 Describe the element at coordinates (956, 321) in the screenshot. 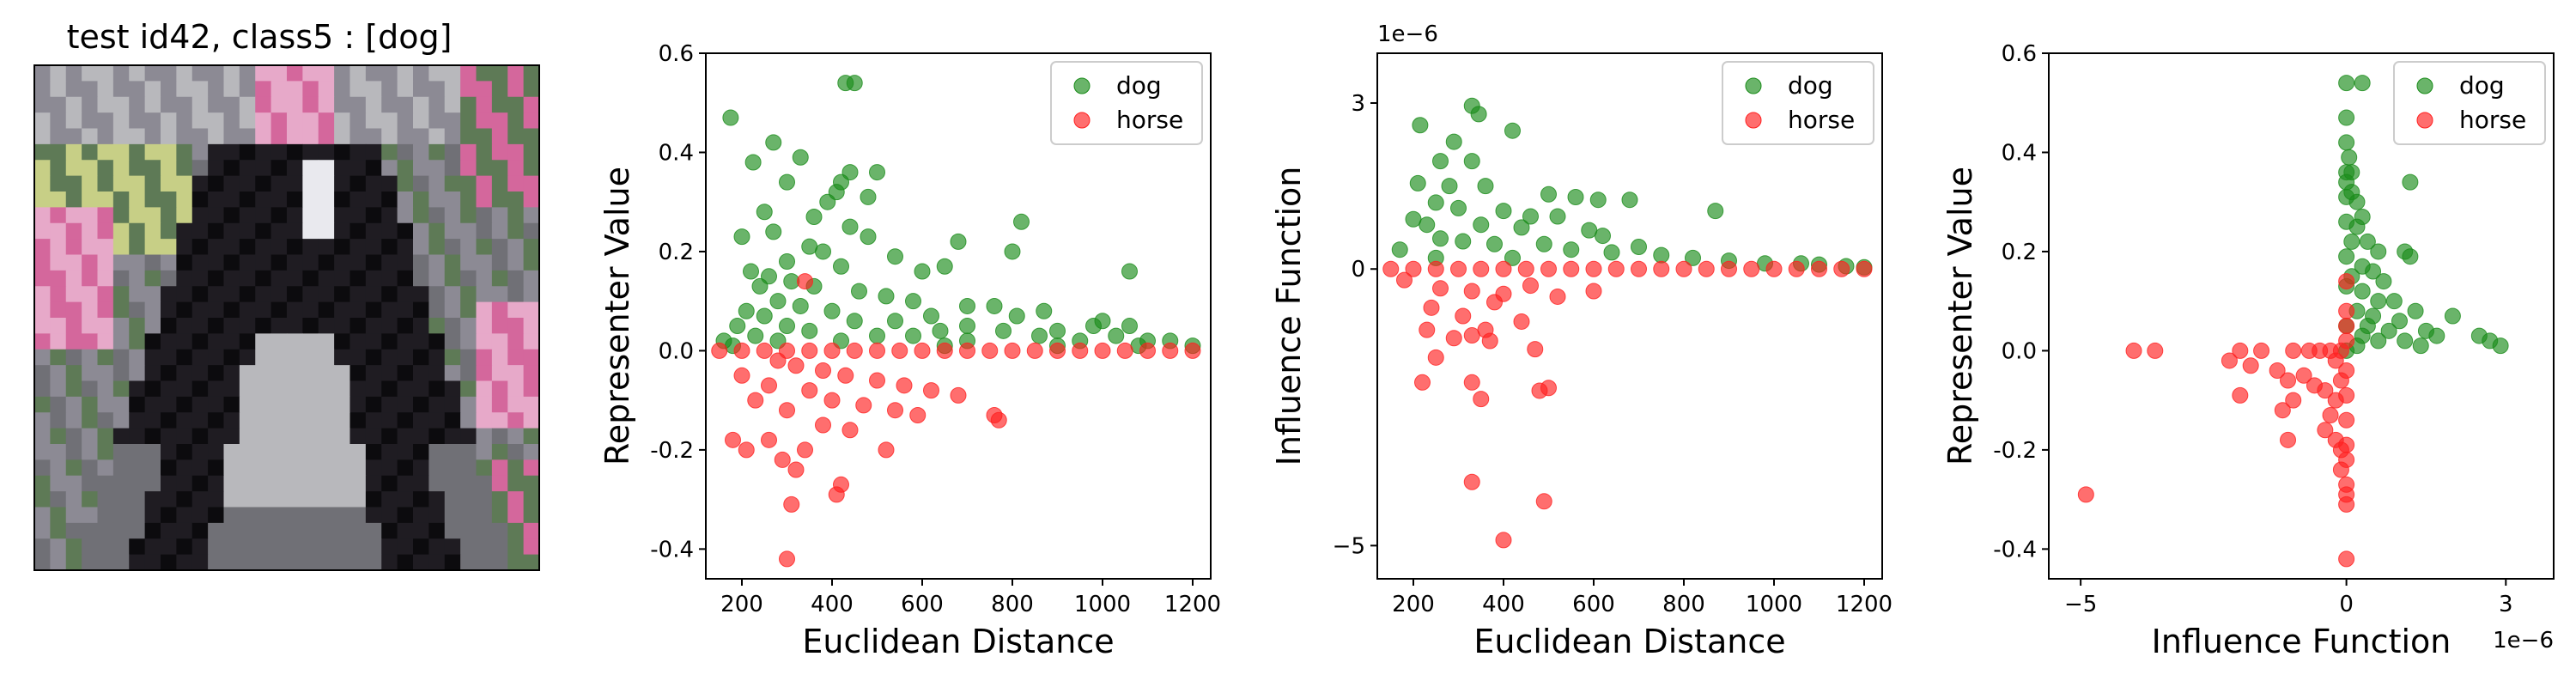

I see `scatter-points` at that location.